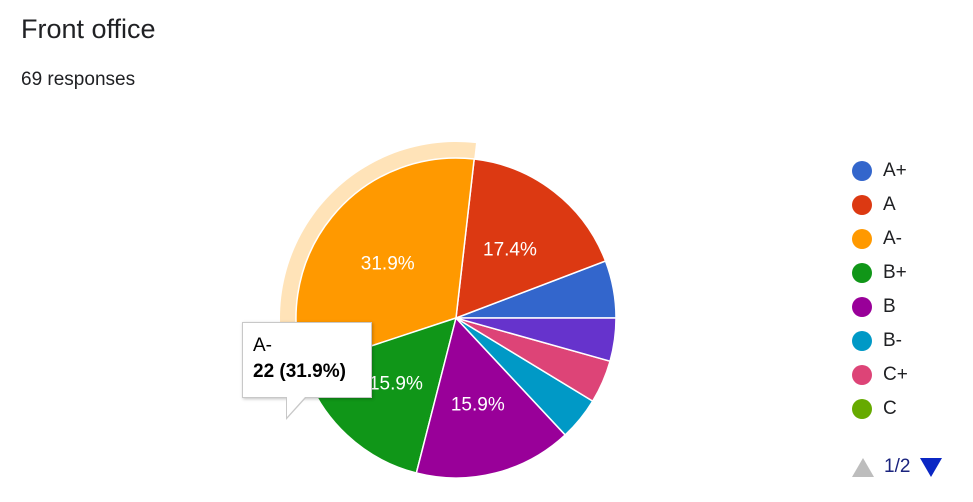 Image resolution: width=973 pixels, height=502 pixels. I want to click on legend-label: B+, so click(895, 272).